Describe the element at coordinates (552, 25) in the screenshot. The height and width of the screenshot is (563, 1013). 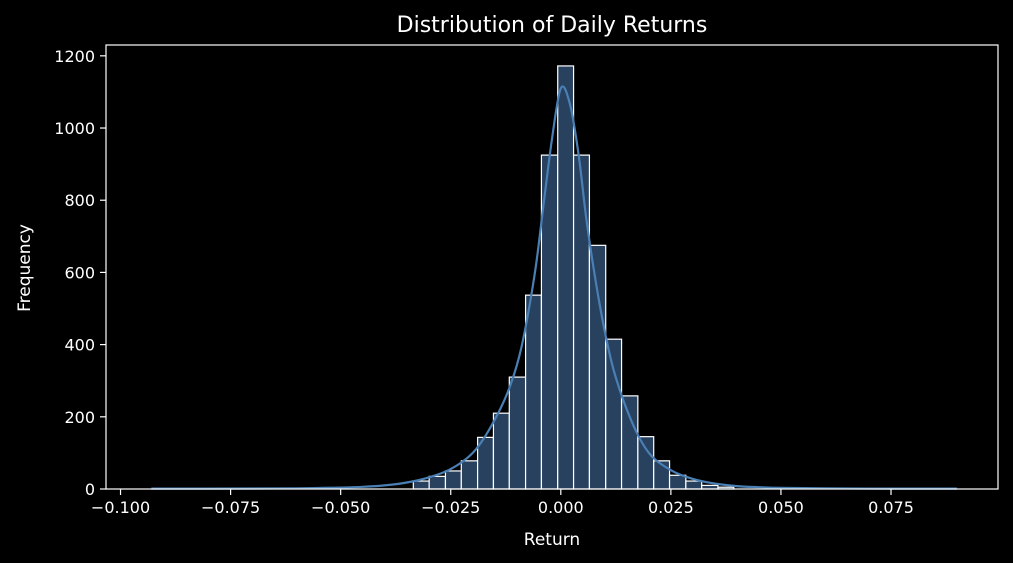
I see `chart-title: Distribution of Daily Returns` at that location.